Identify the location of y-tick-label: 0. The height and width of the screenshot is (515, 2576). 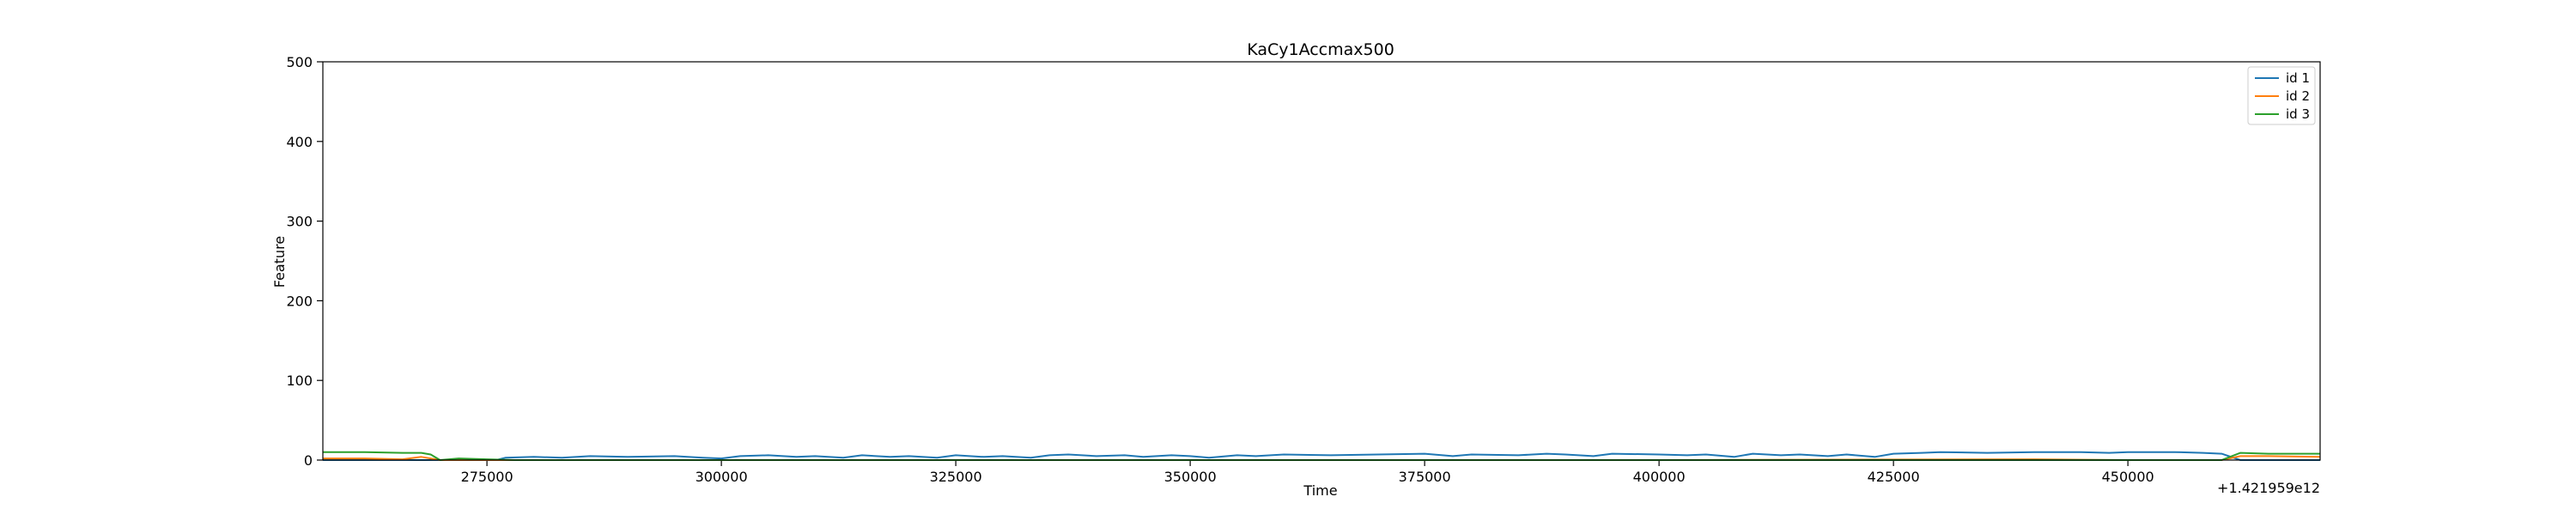
(308, 460).